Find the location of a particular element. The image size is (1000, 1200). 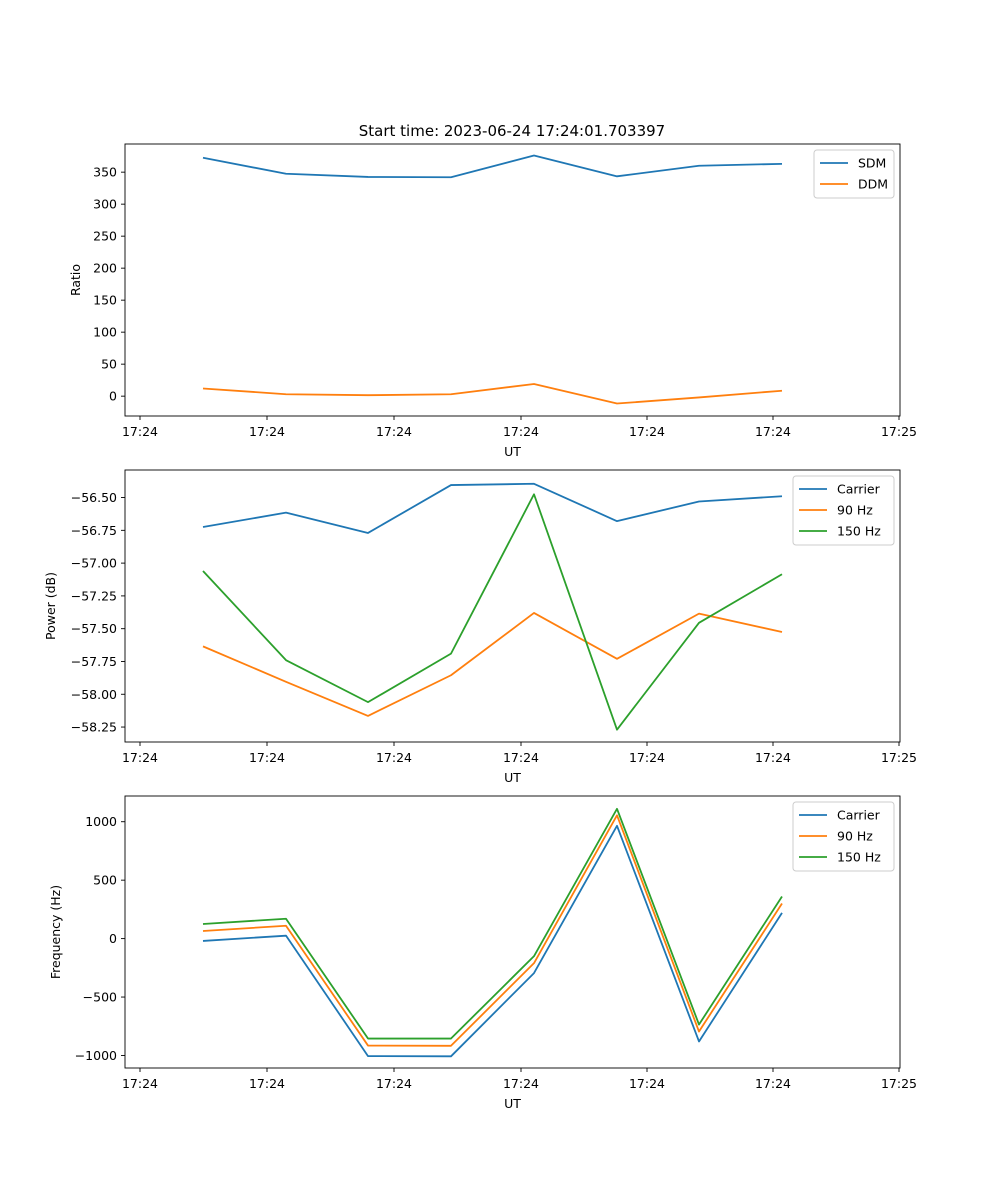

y-tick-label: −56.75 is located at coordinates (94, 530).